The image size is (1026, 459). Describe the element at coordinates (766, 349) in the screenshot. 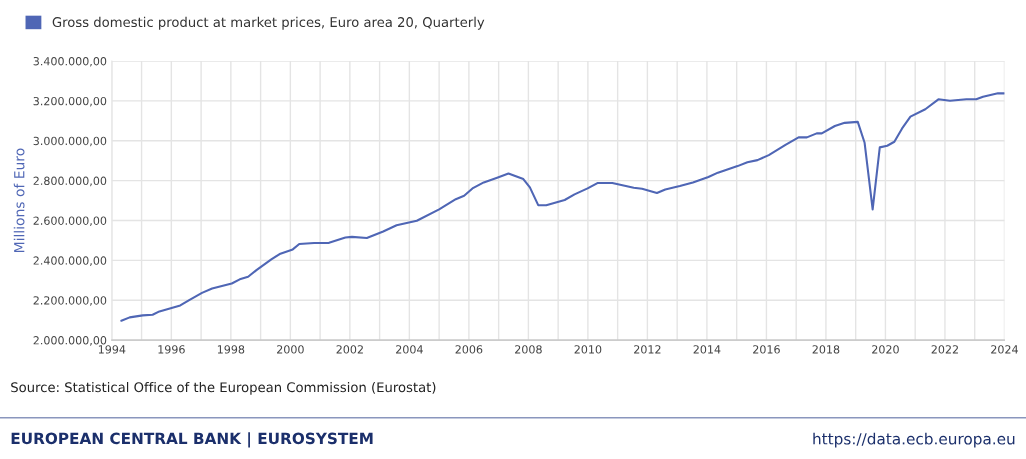

I see `x-tick-label: 2016` at that location.